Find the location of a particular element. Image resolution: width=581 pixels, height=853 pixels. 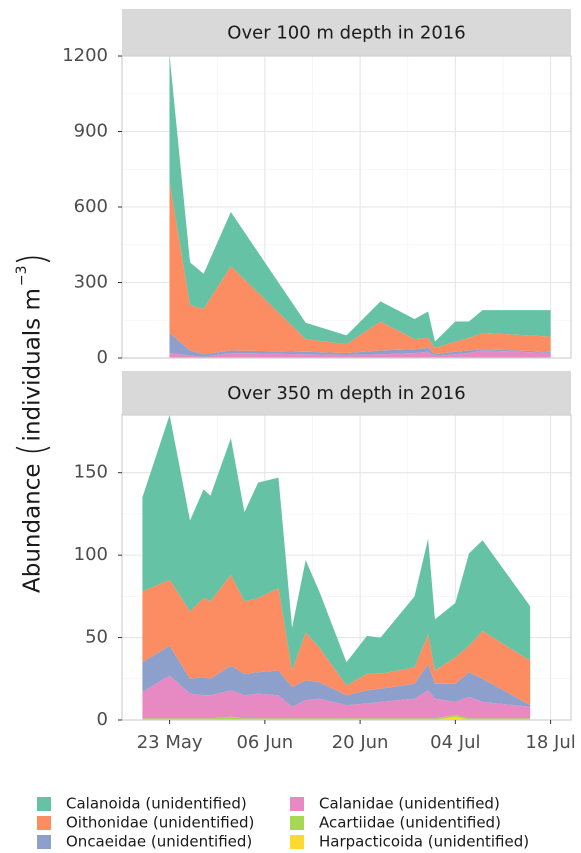

legend-label: Harpacticoida (unidentified) is located at coordinates (424, 842).